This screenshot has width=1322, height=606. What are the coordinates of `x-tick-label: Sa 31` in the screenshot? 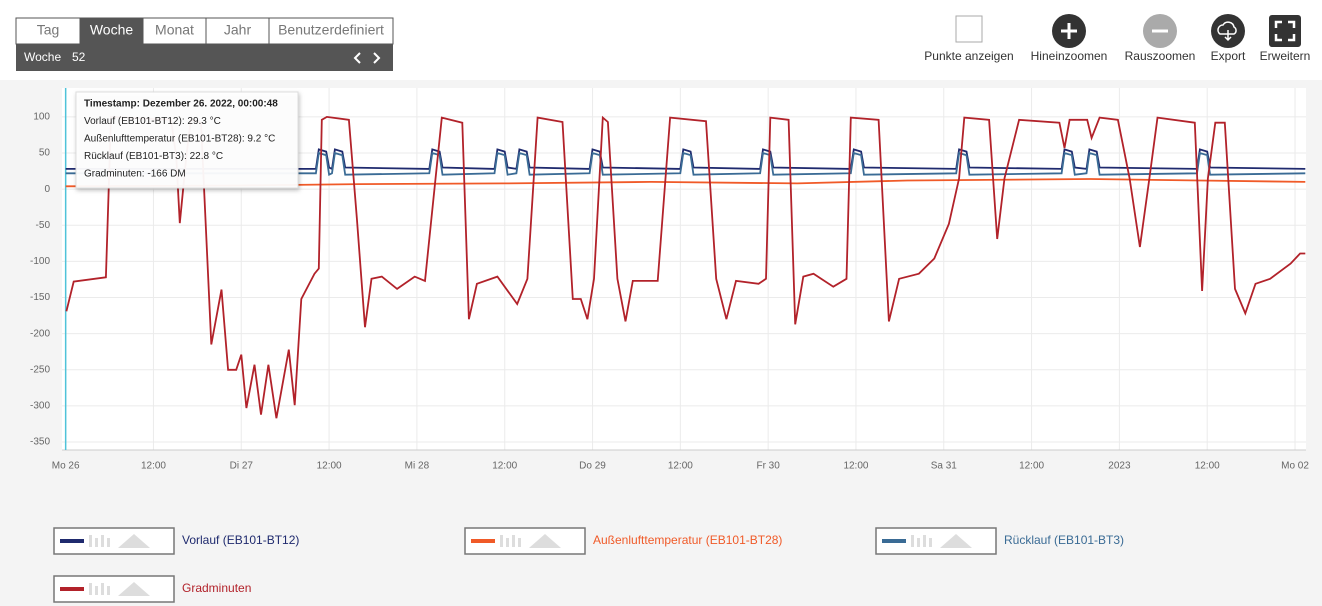 It's located at (944, 466).